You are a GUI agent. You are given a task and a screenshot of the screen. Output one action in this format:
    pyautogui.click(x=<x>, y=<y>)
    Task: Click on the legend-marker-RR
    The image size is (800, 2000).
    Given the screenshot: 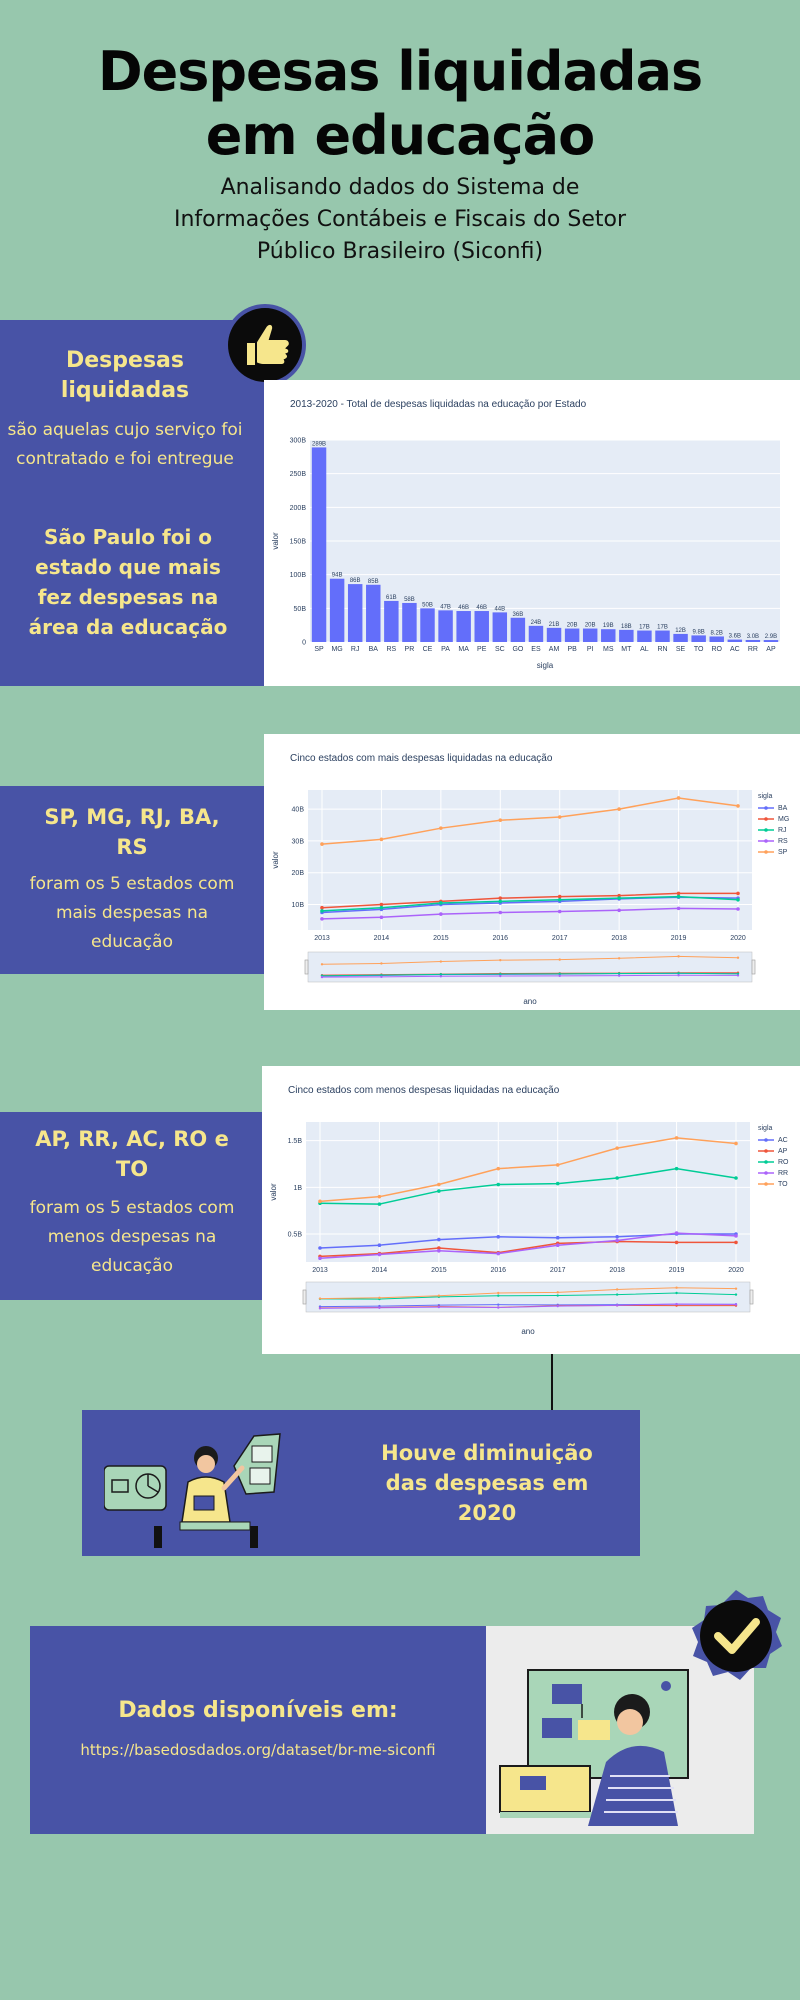 What is the action you would take?
    pyautogui.click(x=766, y=1173)
    